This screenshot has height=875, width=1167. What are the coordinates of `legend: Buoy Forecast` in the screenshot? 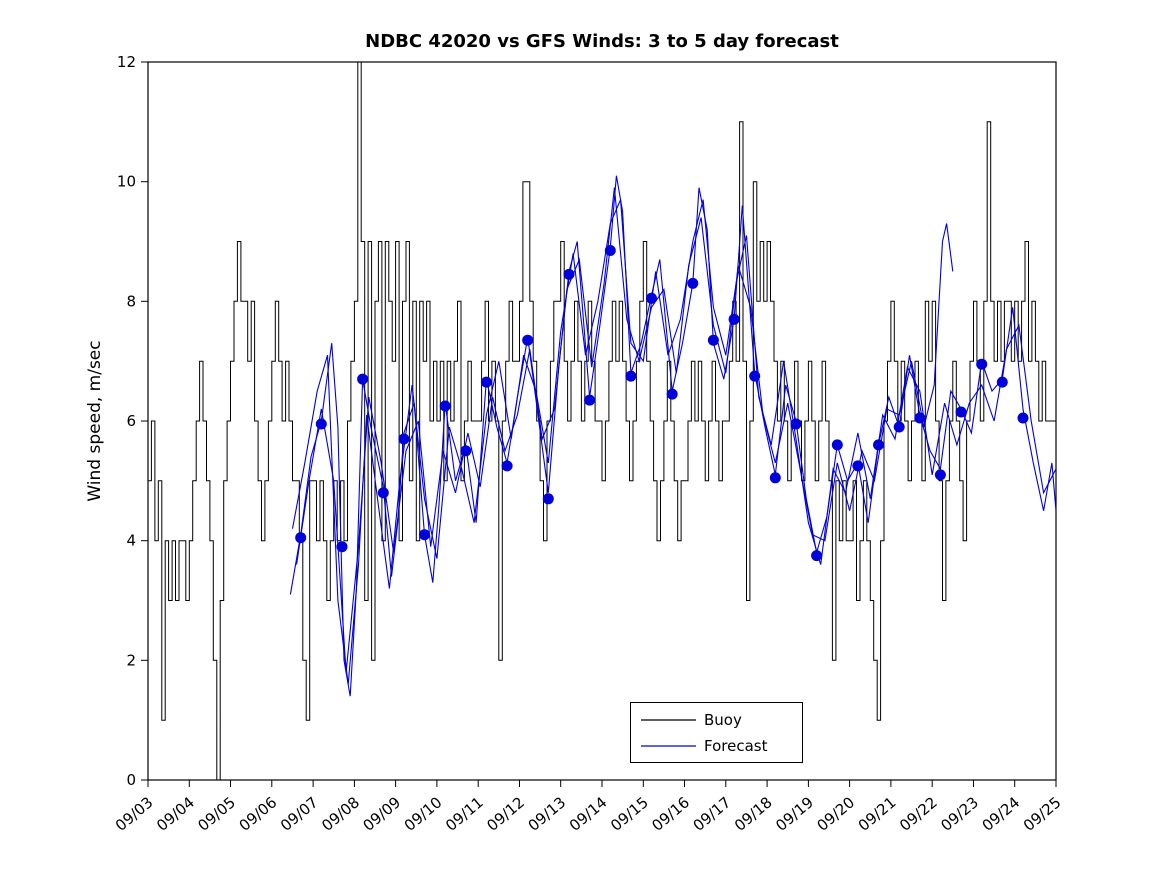 It's located at (716, 732).